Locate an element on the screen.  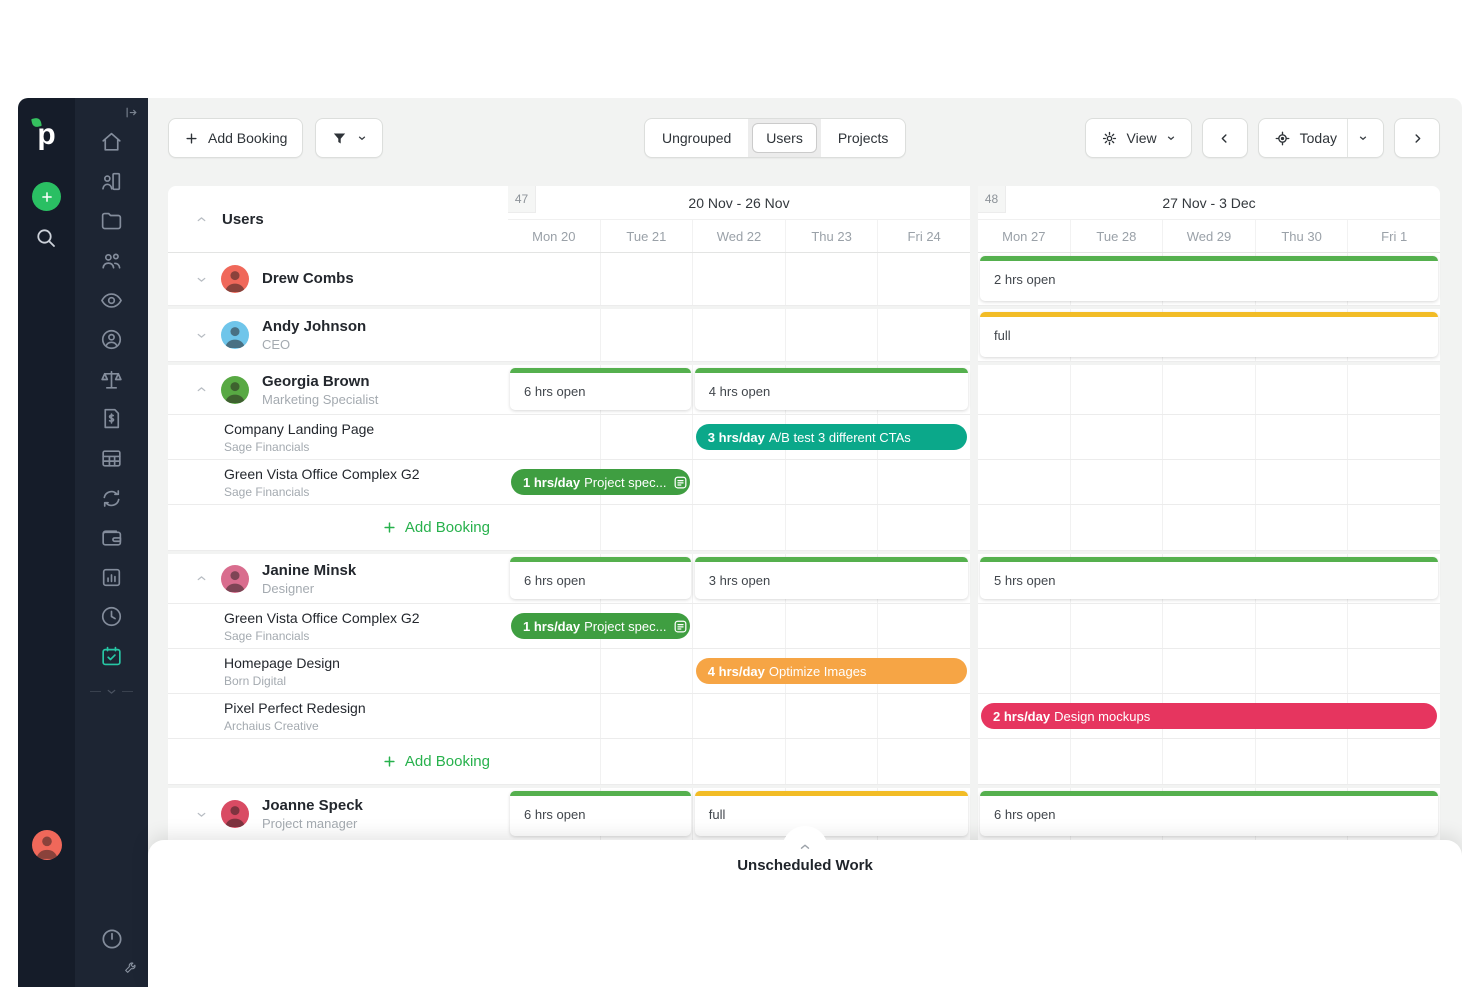
day-header-cell: Wed 22 is located at coordinates (739, 236).